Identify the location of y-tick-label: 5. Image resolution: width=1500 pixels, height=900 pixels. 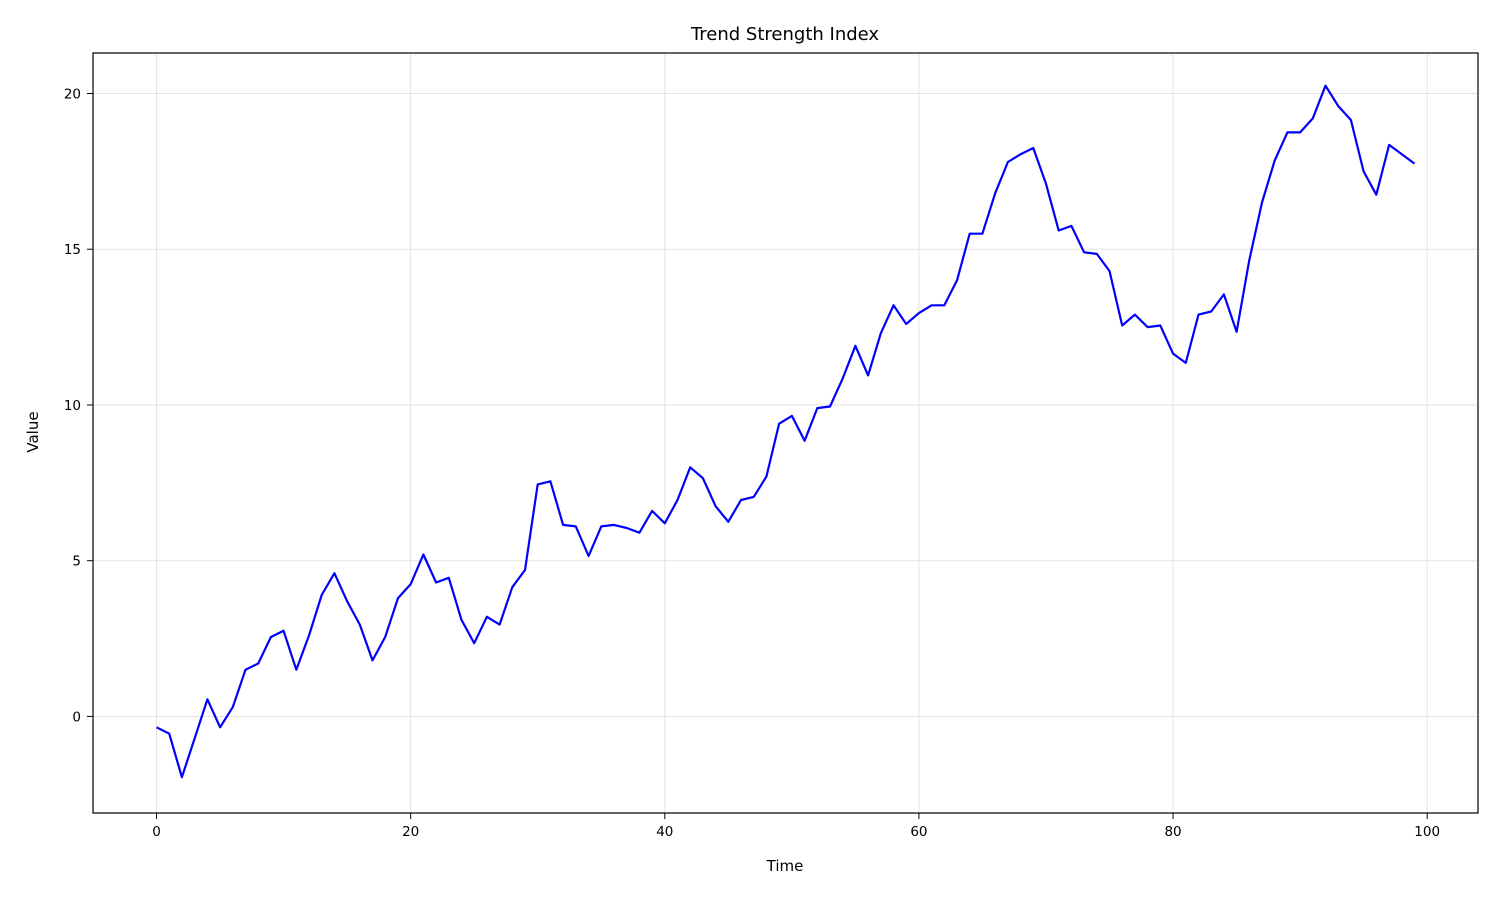
(76, 562).